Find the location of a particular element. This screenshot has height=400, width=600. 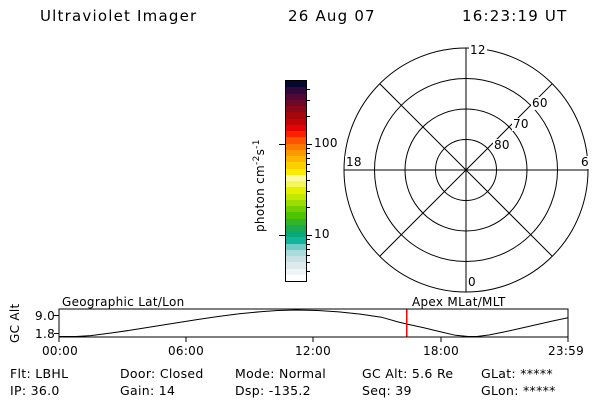

altitude-plot-box is located at coordinates (313, 323).